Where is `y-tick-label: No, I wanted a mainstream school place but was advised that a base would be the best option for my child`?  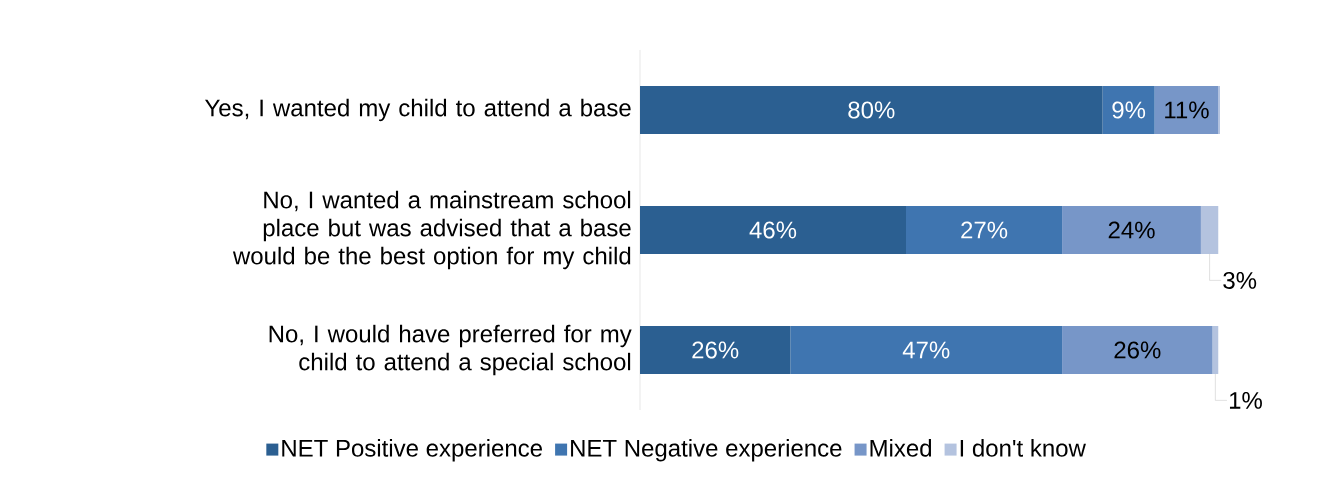 y-tick-label: No, I wanted a mainstream school place but was advised that a base would be the best option for my child is located at coordinates (431, 230).